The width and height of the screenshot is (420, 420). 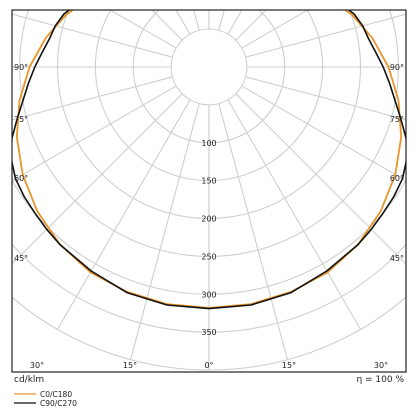 I want to click on radial-tick-250: 250, so click(x=208, y=256).